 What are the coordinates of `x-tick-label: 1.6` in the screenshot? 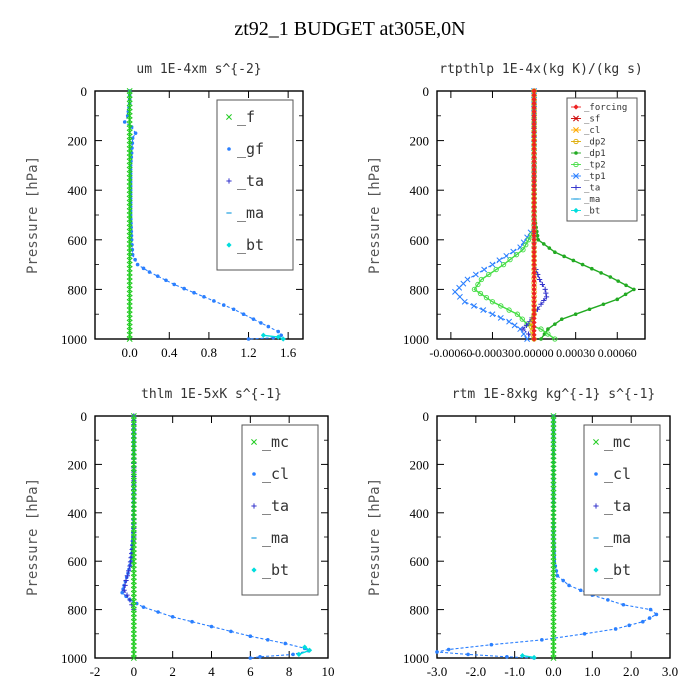 It's located at (288, 352).